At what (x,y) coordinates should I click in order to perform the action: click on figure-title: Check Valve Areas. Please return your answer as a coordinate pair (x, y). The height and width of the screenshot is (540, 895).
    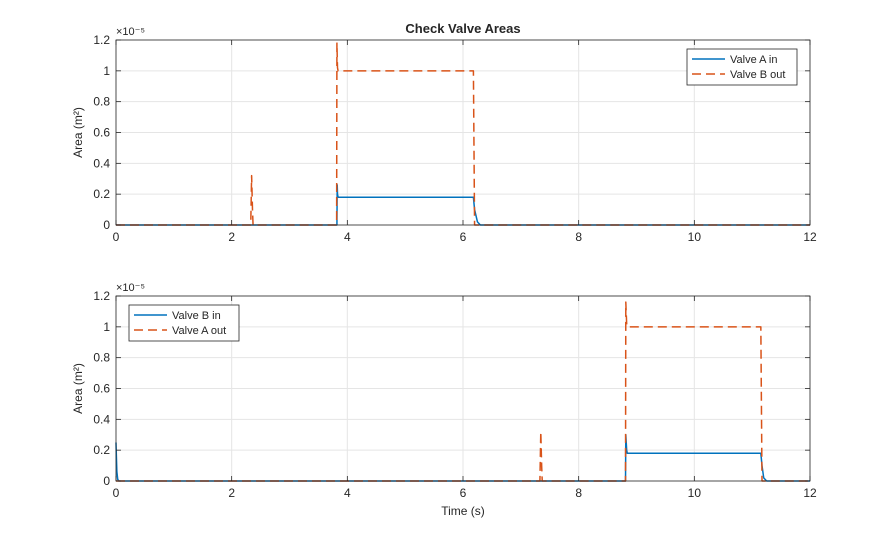
    Looking at the image, I should click on (462, 28).